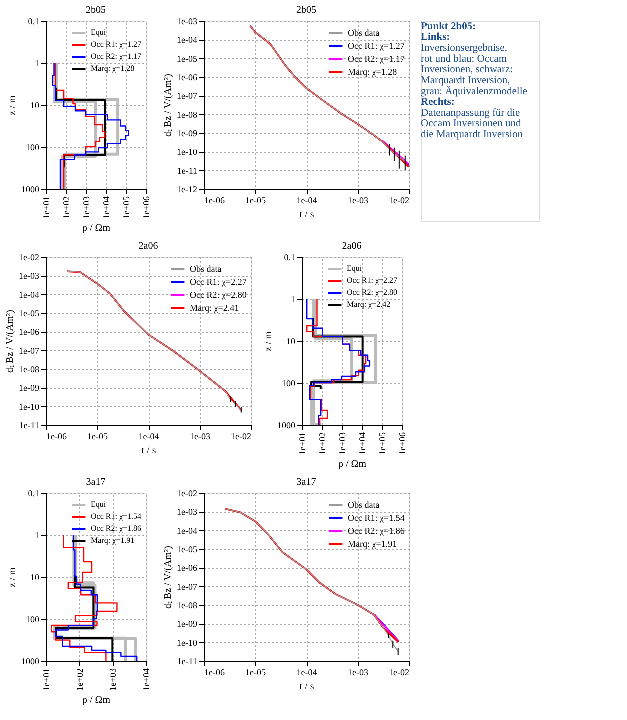 This screenshot has height=720, width=627. I want to click on legend-label: Marq: χ=1.28, so click(113, 68).